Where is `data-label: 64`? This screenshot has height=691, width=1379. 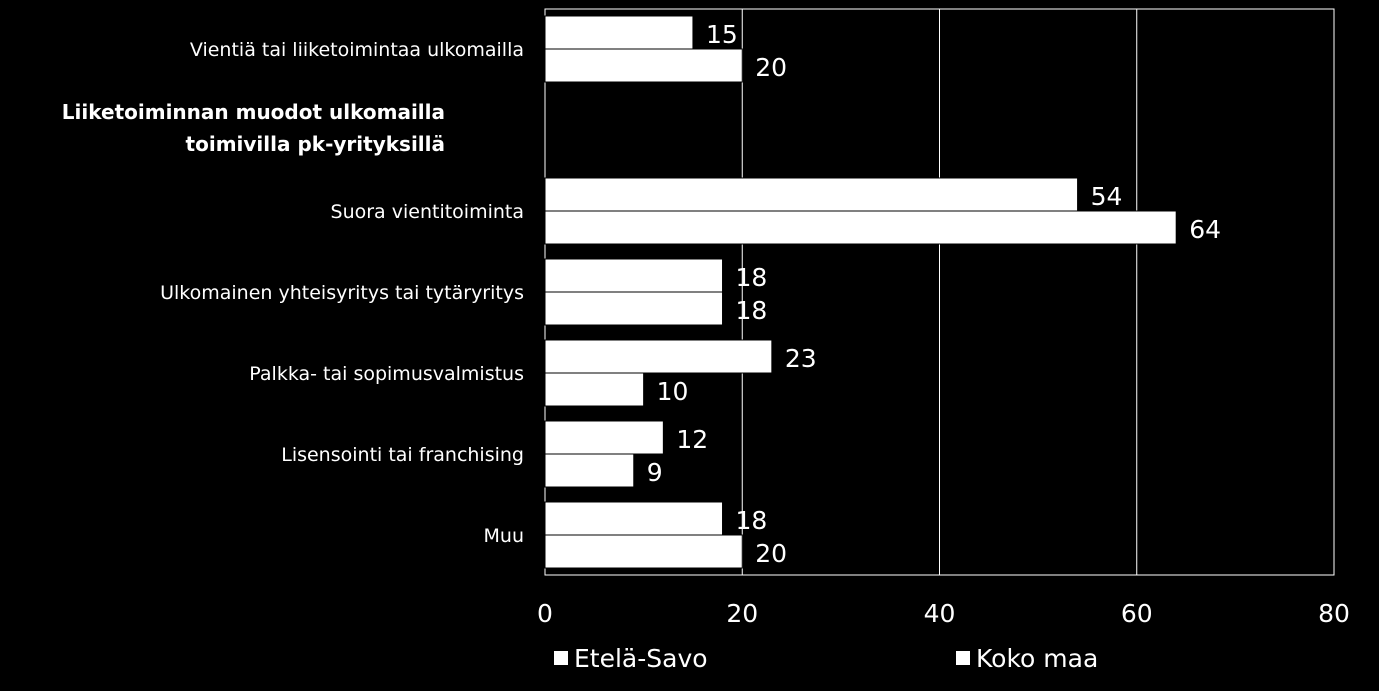 data-label: 64 is located at coordinates (1205, 229).